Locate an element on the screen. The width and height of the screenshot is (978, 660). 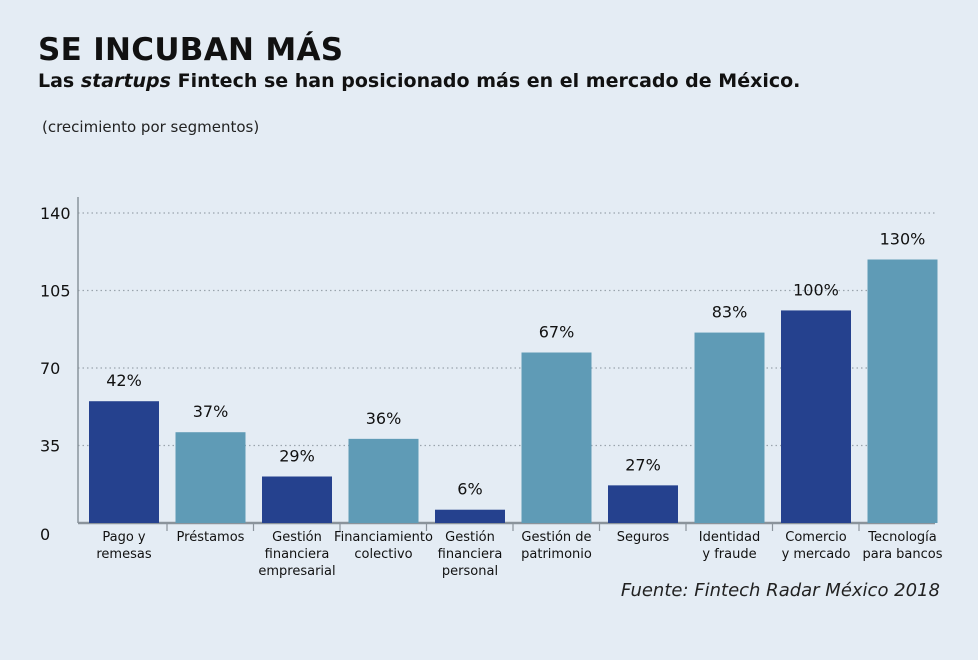
x-tick-label: para bancos is located at coordinates (903, 554).